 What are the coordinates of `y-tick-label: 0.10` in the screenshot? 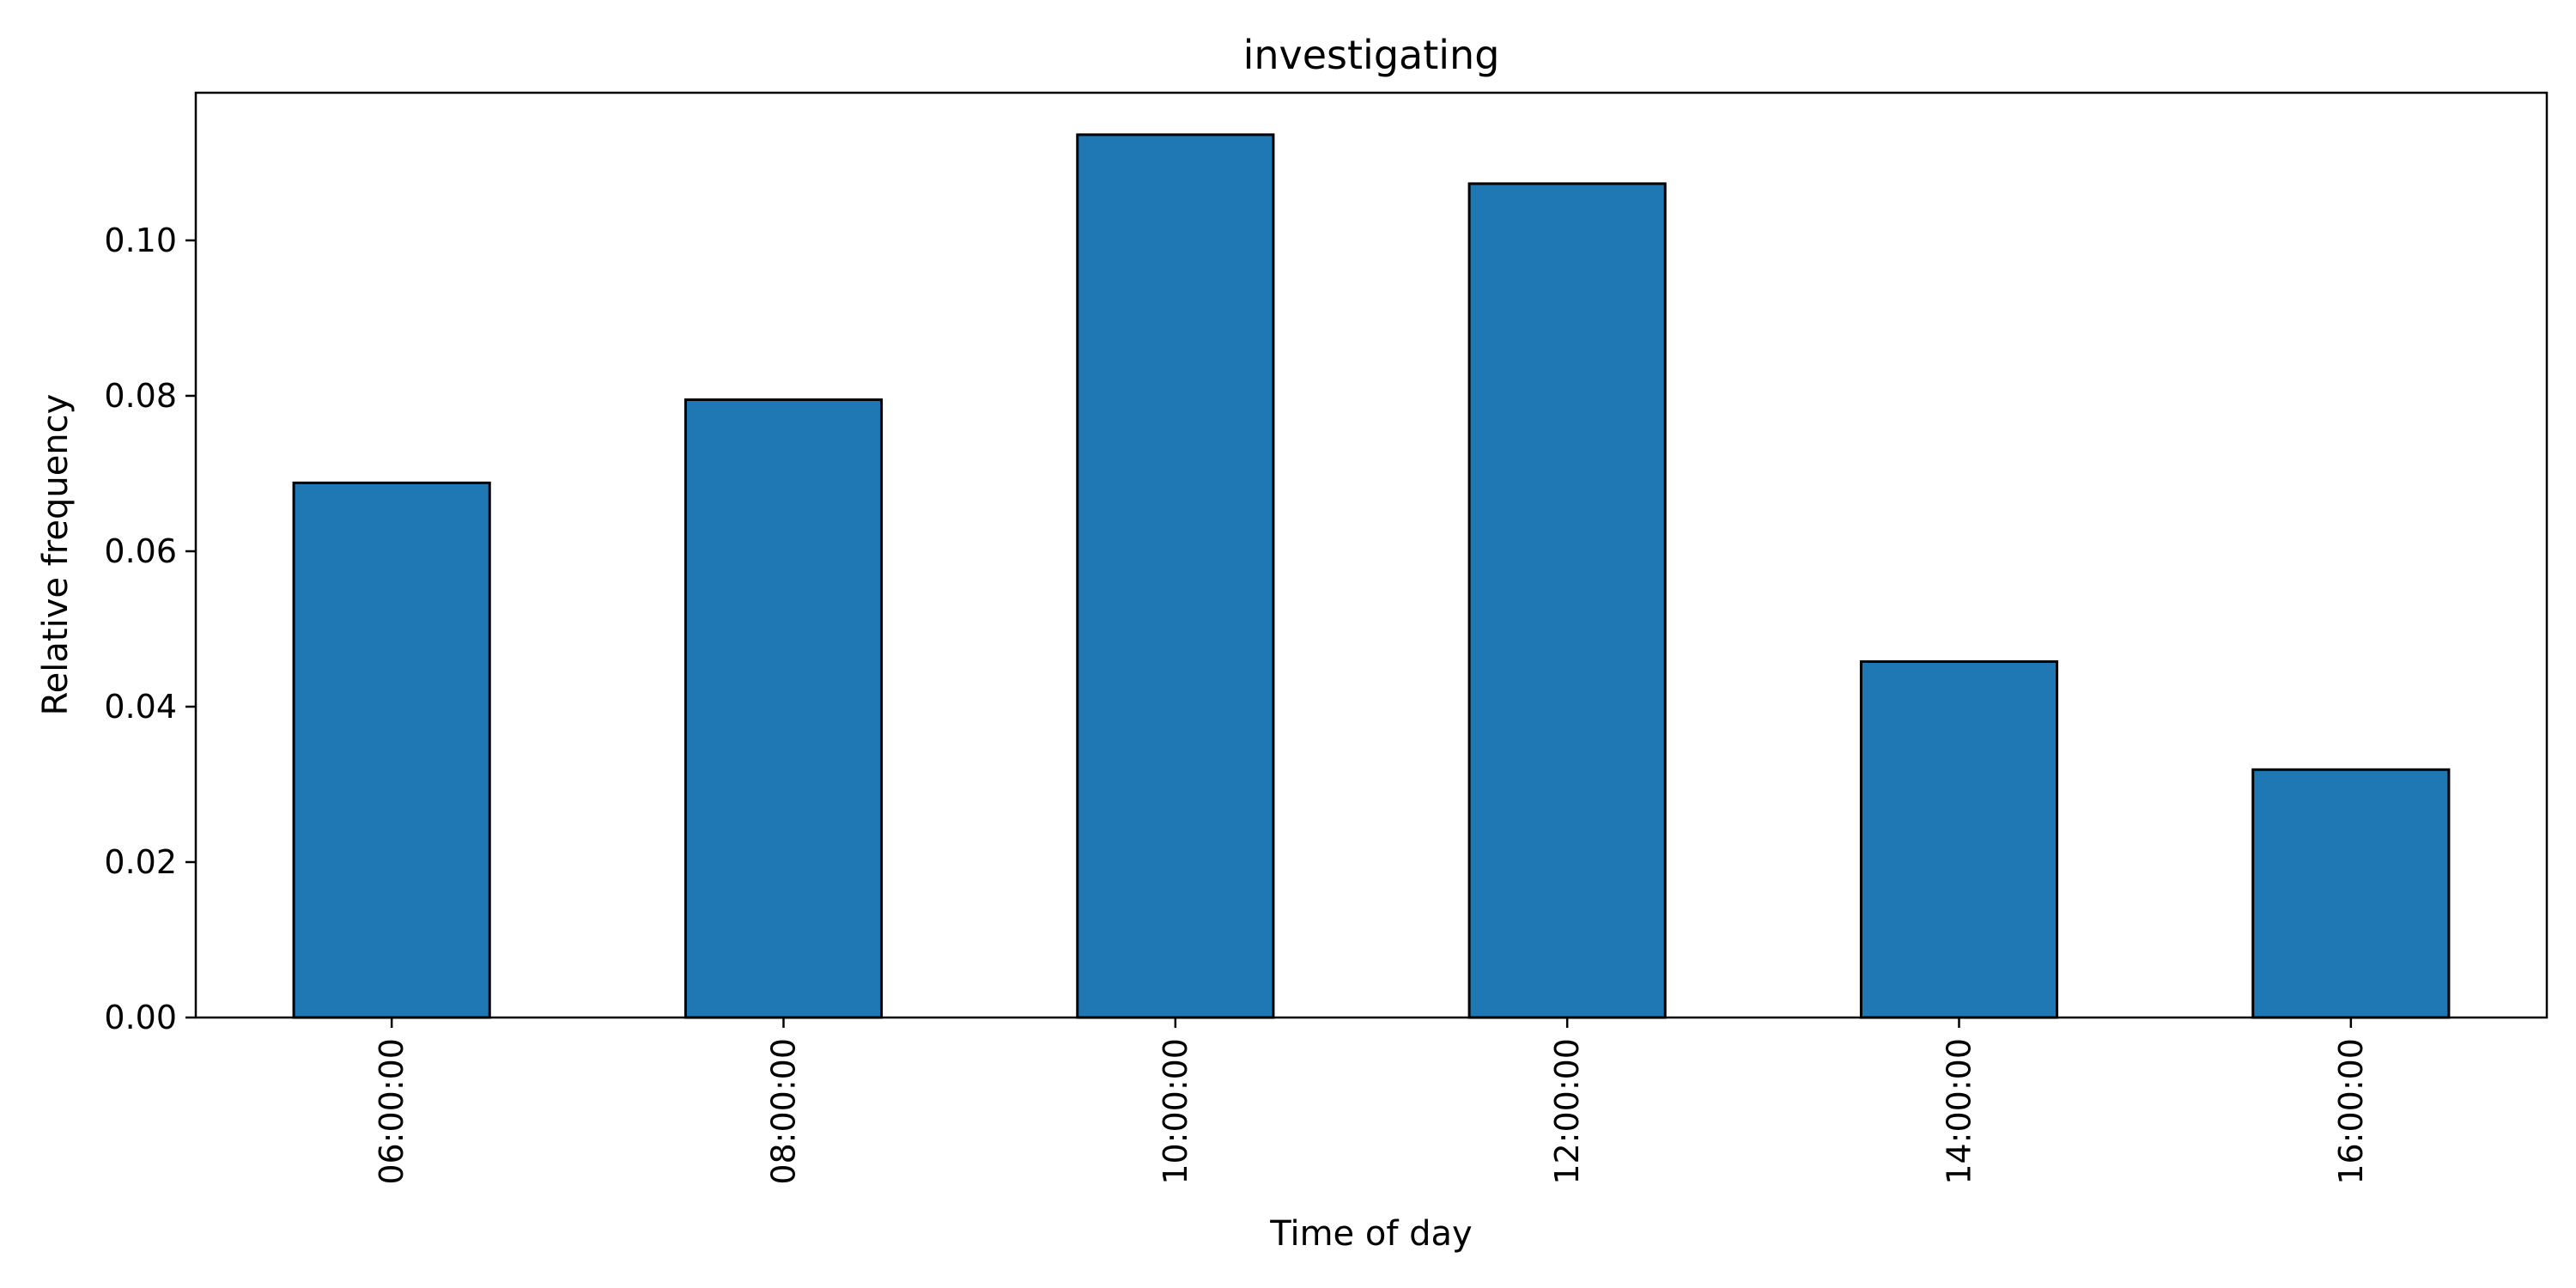 It's located at (140, 240).